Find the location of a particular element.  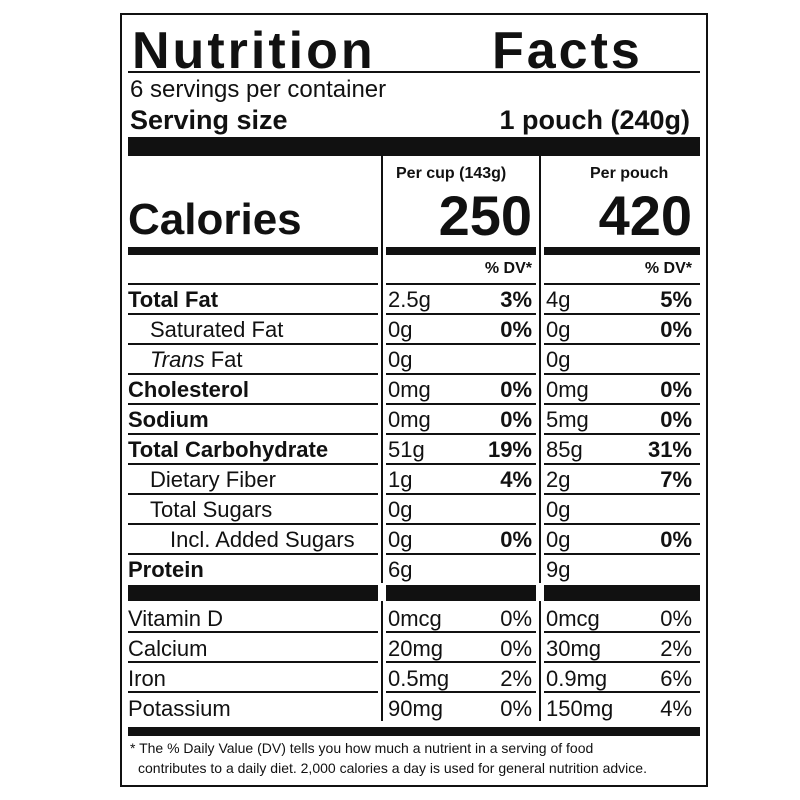

col1-header: Per cup (143g) is located at coordinates (451, 173).